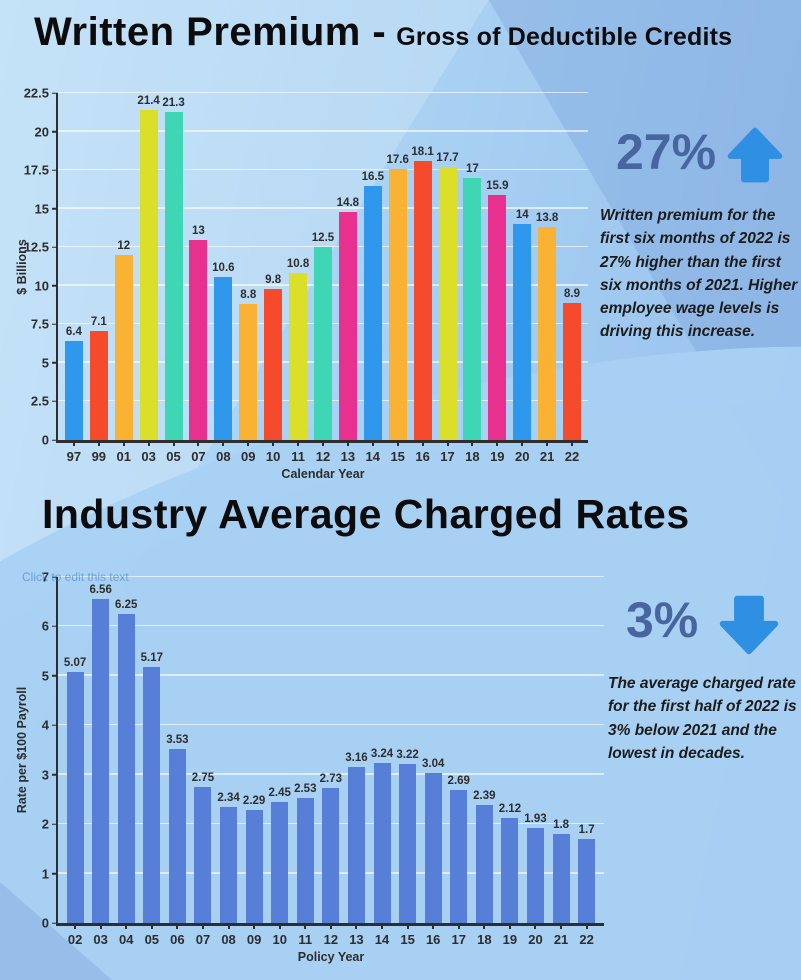 This screenshot has width=801, height=980. What do you see at coordinates (356, 939) in the screenshot?
I see `x-tick-label: 13` at bounding box center [356, 939].